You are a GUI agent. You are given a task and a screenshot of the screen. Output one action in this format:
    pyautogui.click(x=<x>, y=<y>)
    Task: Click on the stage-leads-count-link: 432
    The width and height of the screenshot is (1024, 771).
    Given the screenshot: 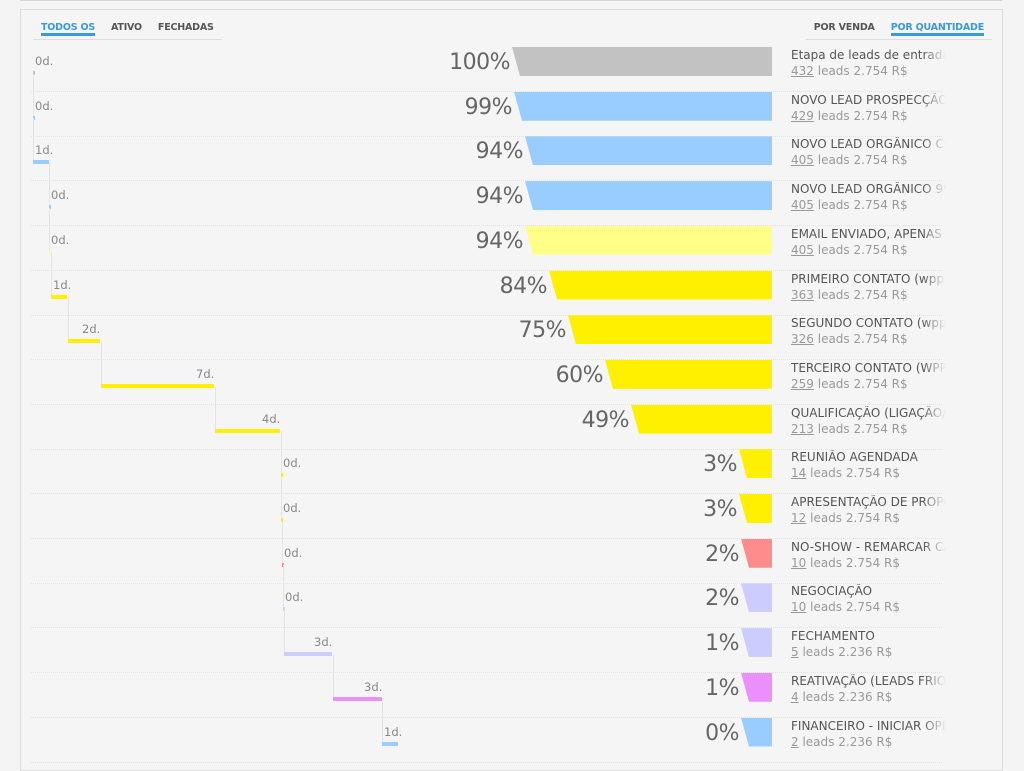 What is the action you would take?
    pyautogui.click(x=802, y=71)
    